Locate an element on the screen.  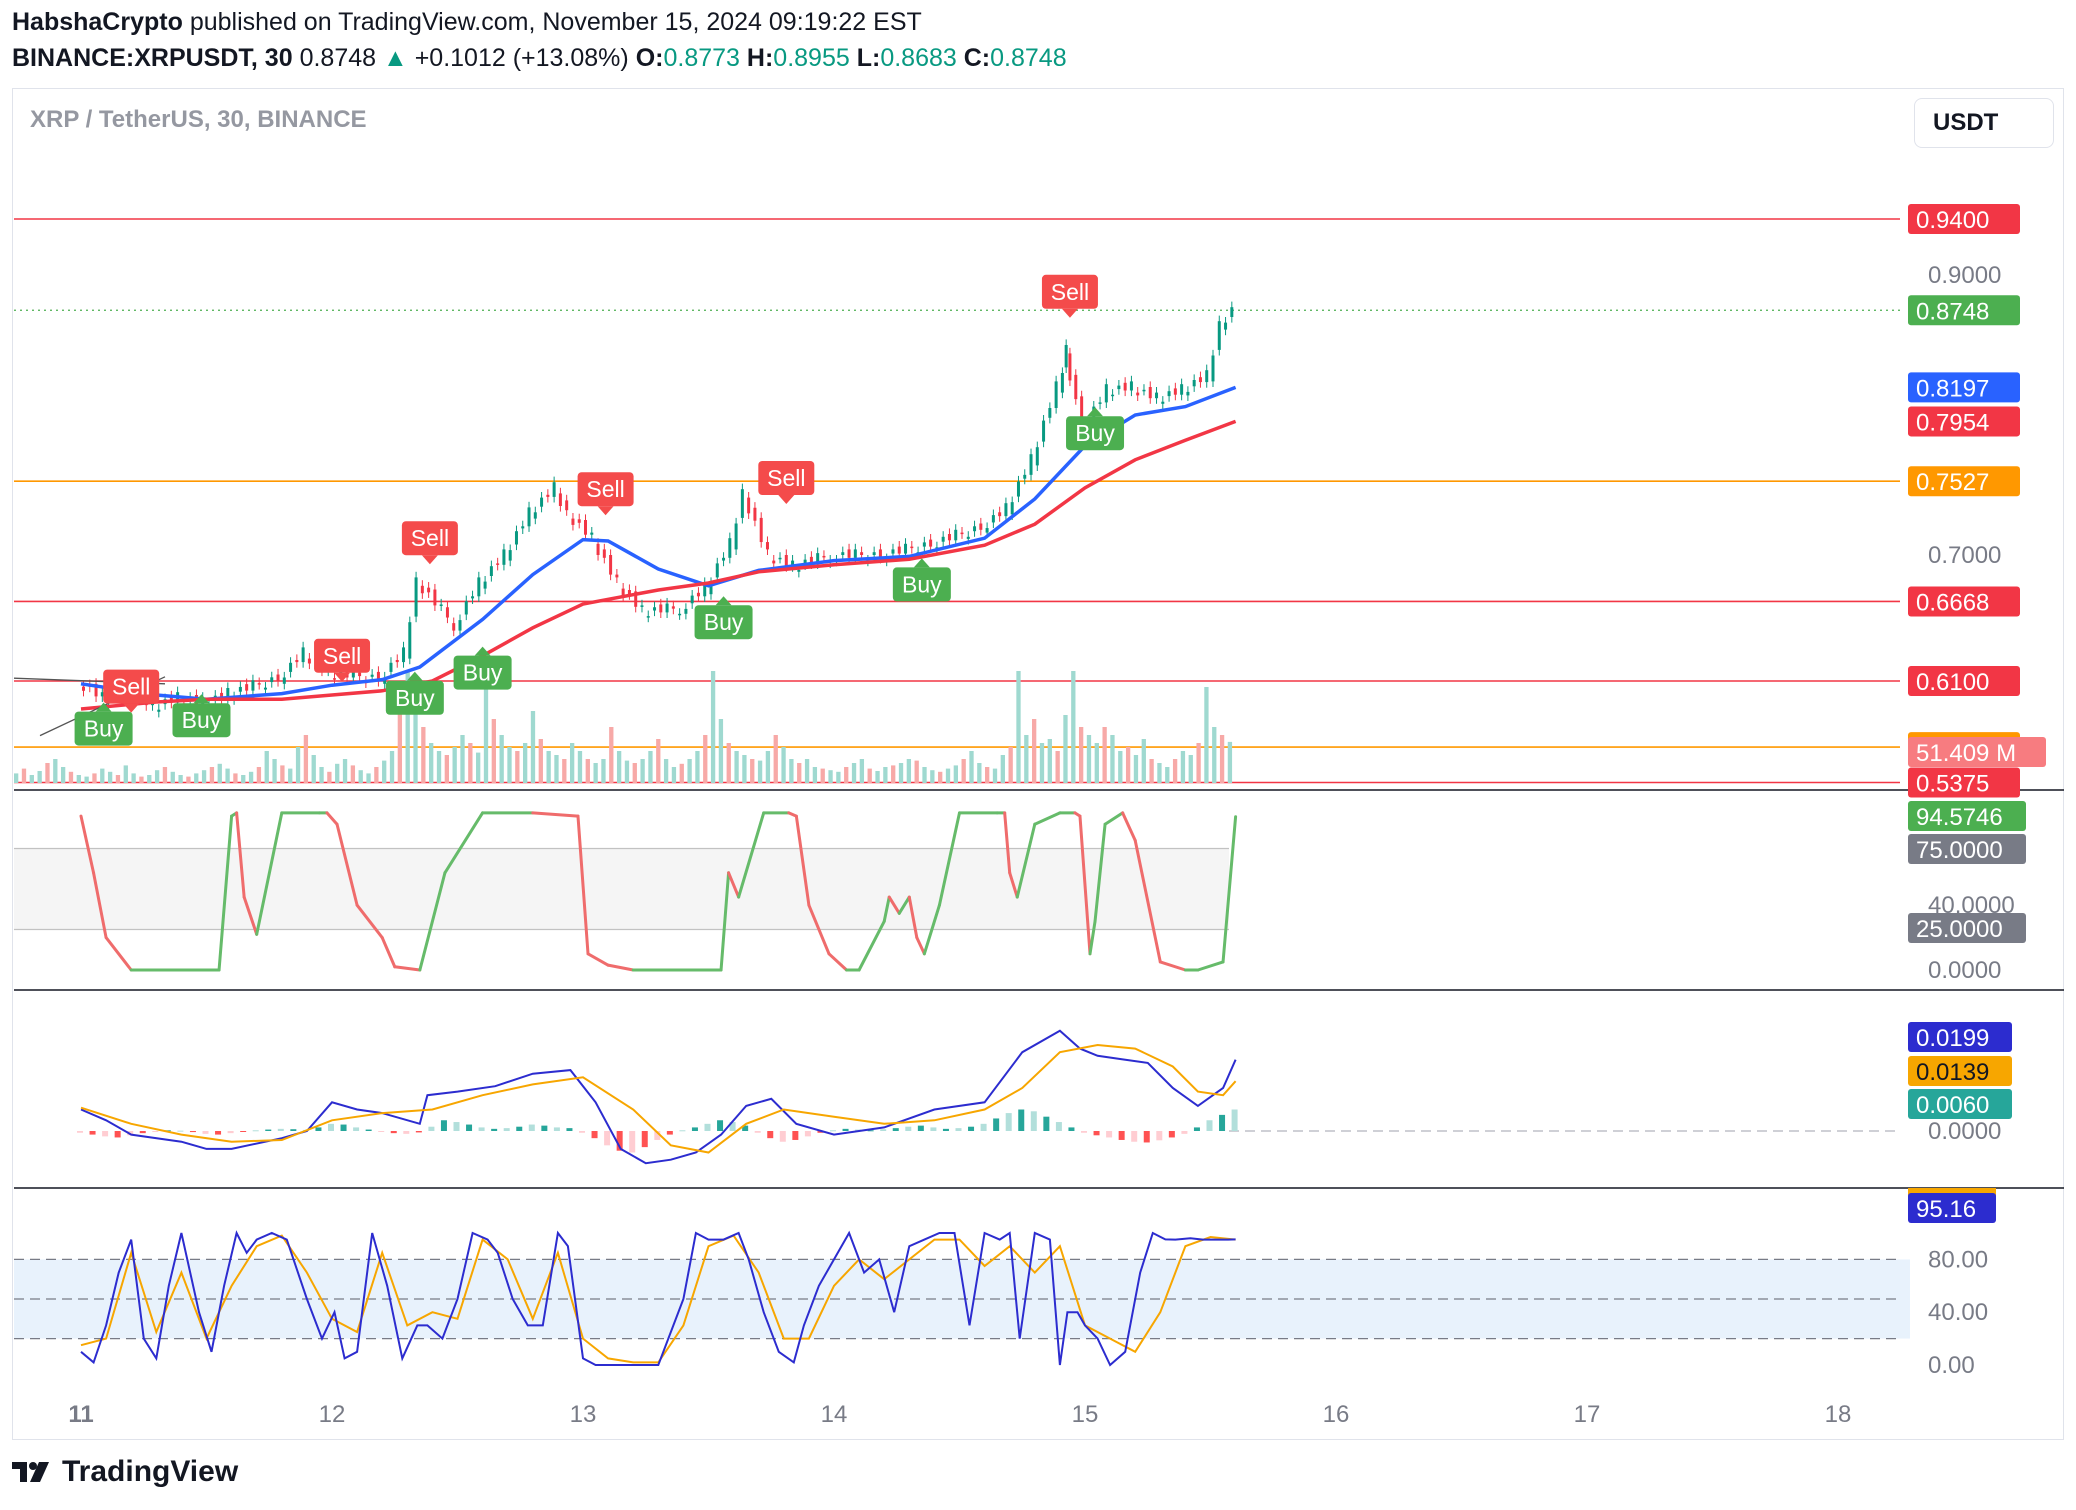
open-label: O: is located at coordinates (649, 58).